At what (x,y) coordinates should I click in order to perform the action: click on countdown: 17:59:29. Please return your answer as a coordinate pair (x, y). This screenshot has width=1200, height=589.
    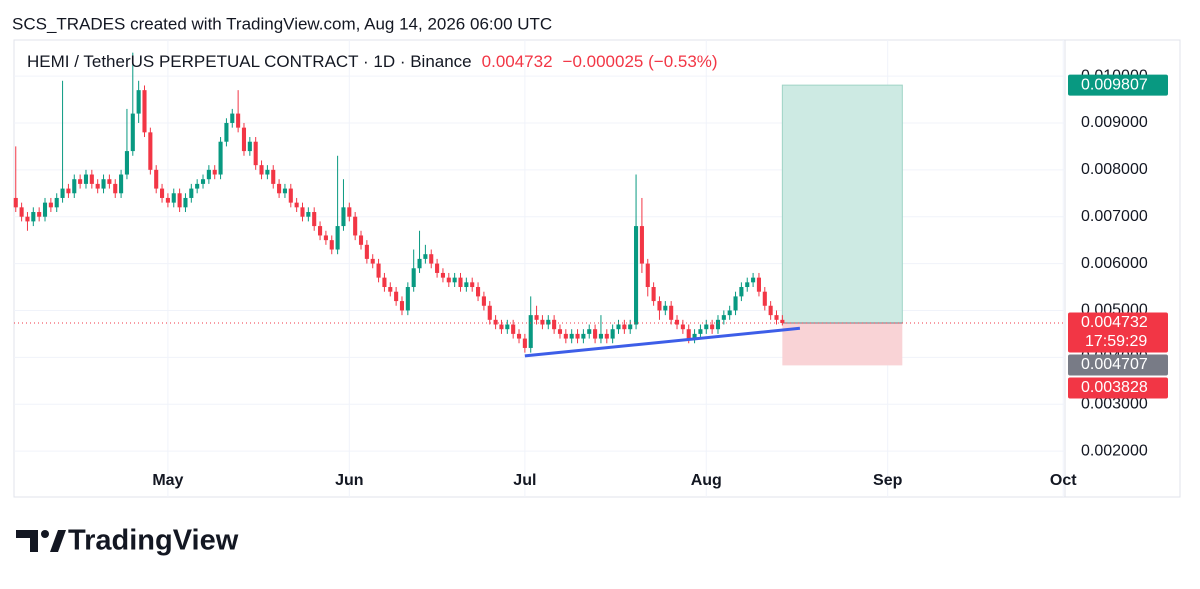
    Looking at the image, I should click on (1116, 341).